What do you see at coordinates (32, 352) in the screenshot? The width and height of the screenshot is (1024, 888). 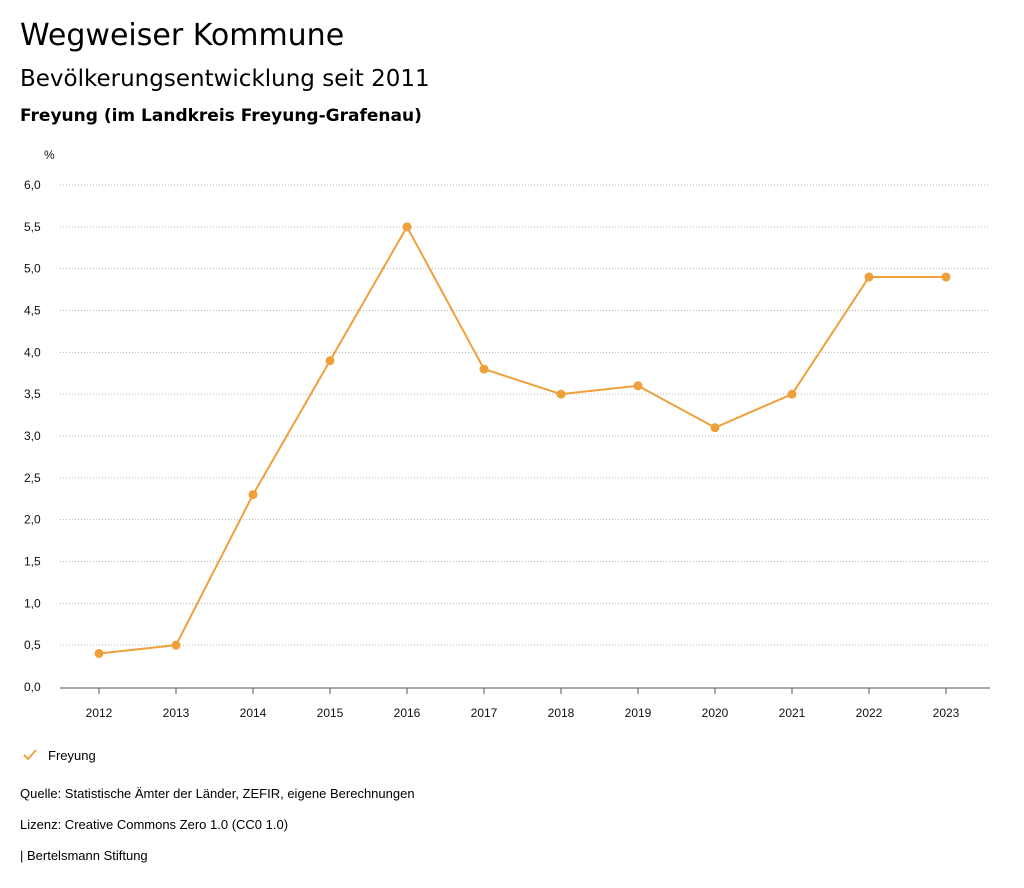 I see `y-tick-label: 4,0` at bounding box center [32, 352].